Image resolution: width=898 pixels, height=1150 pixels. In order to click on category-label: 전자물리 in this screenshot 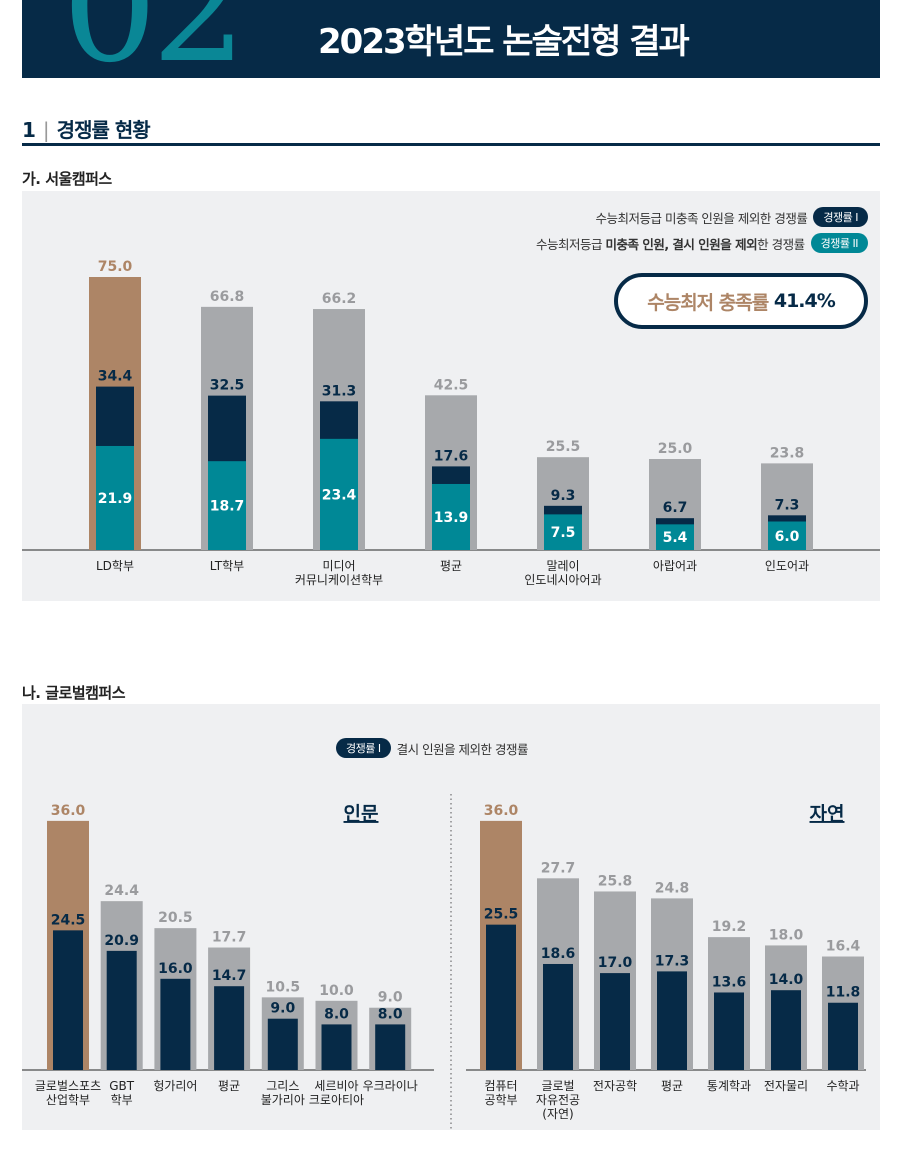, I will do `click(786, 1086)`.